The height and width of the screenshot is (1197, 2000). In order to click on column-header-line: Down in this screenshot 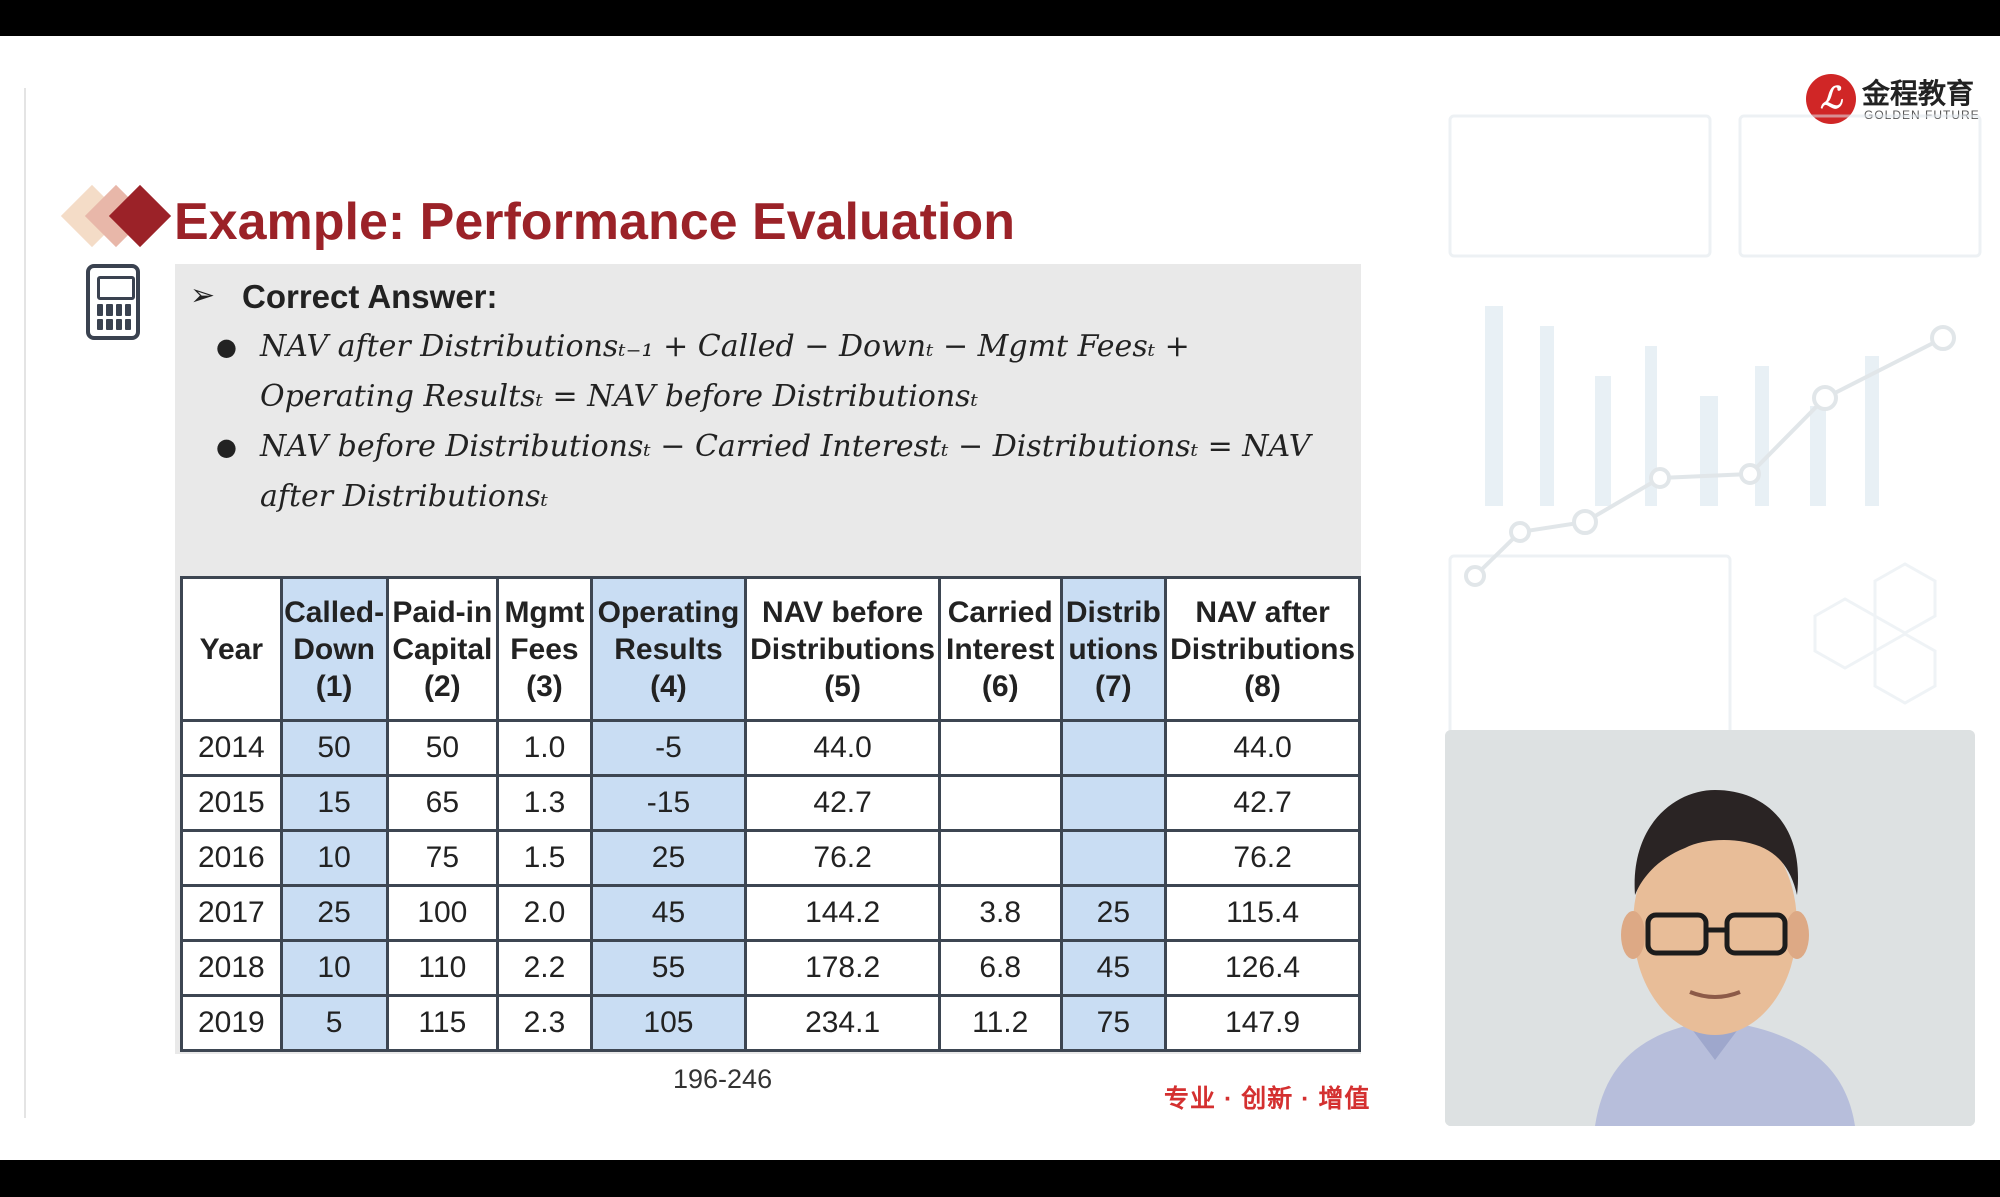, I will do `click(334, 649)`.